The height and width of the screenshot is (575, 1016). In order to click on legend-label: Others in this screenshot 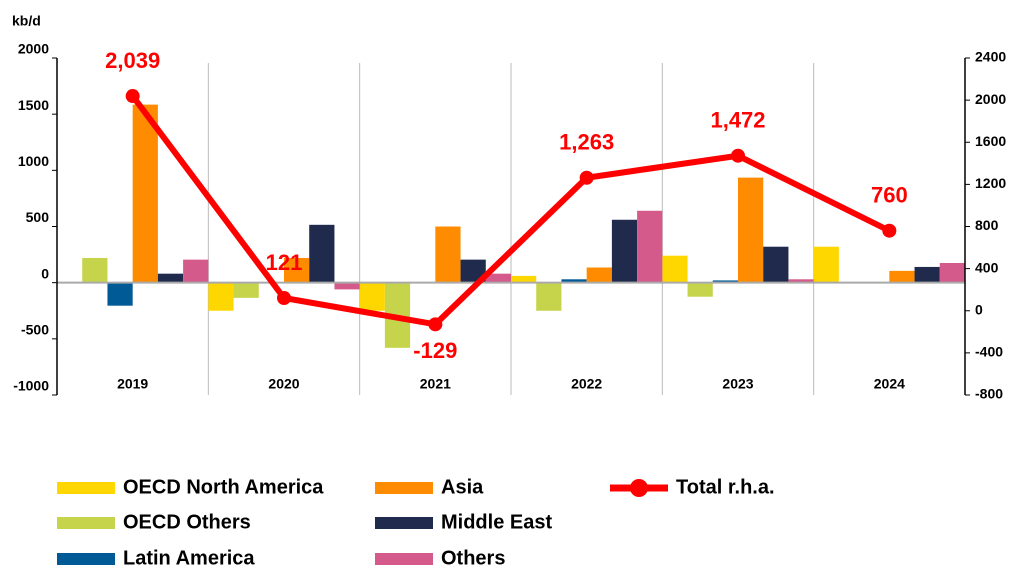, I will do `click(473, 558)`.